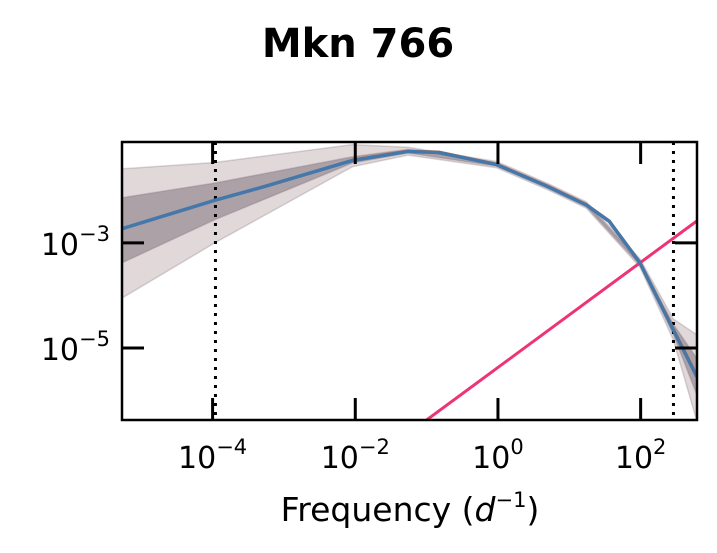  I want to click on y-tick-label: 10⁻³, so click(75, 242).